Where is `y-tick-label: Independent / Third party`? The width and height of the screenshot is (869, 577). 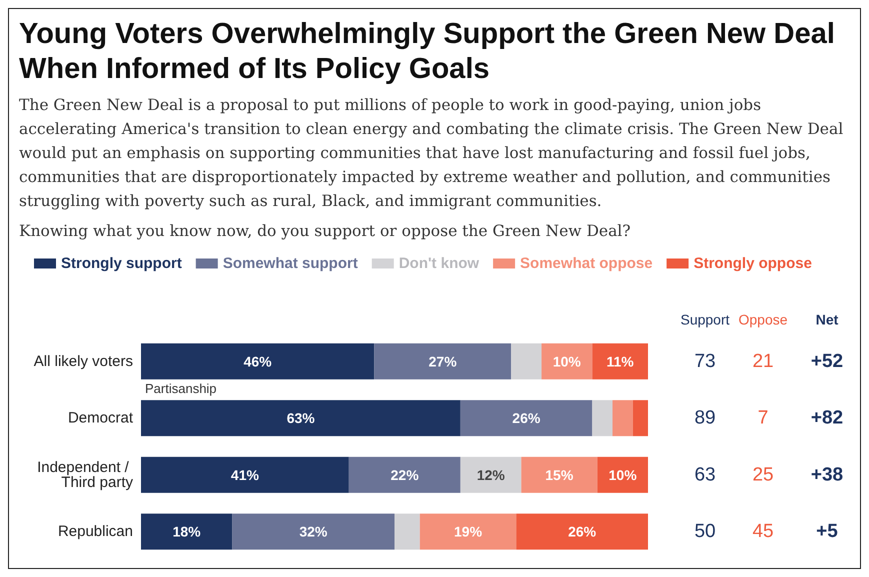
y-tick-label: Independent / Third party is located at coordinates (85, 474).